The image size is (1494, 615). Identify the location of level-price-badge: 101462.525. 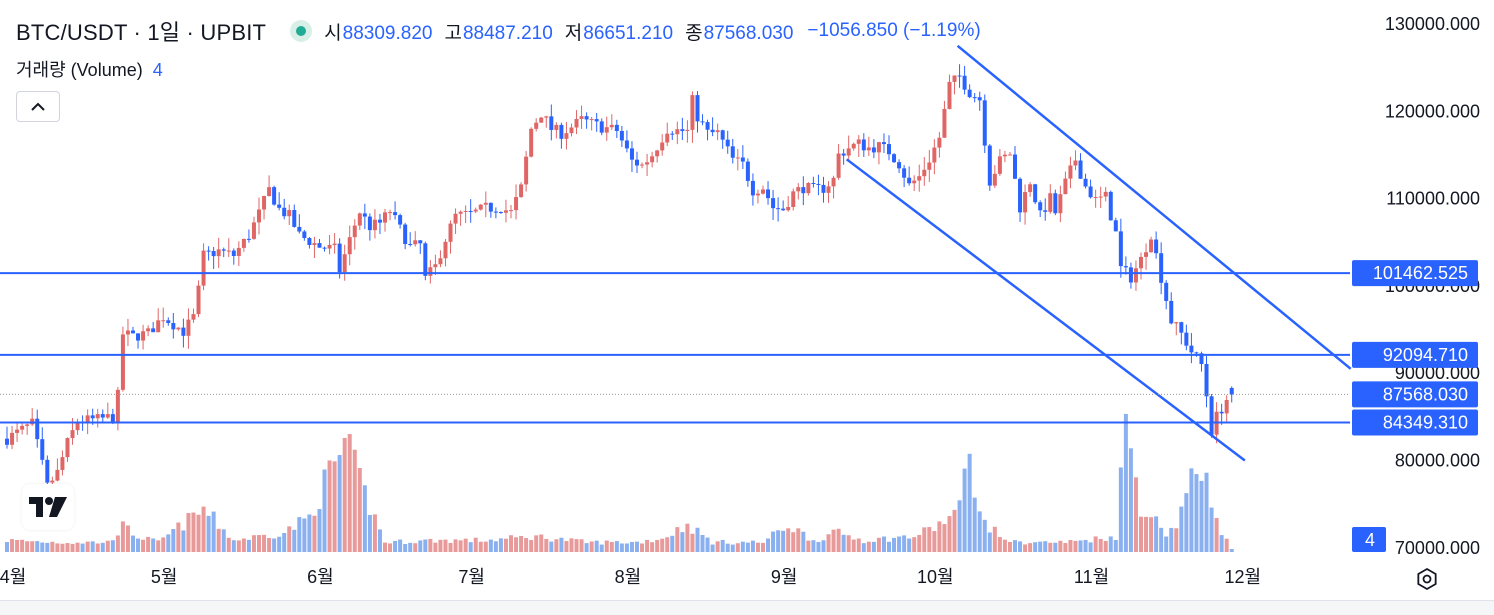
(1420, 273).